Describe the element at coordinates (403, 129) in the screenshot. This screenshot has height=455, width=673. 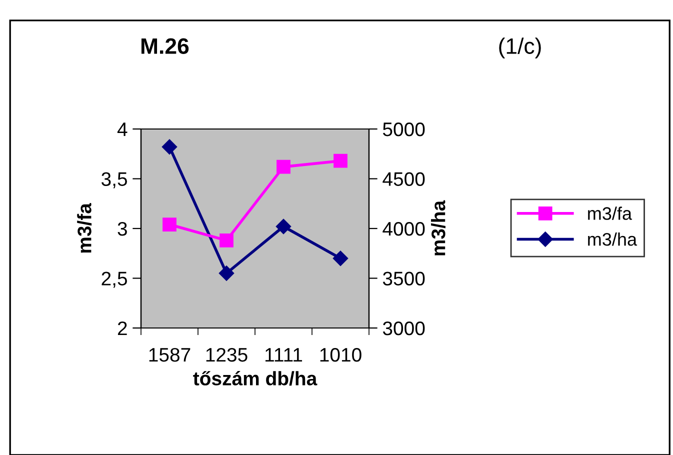
I see `y2-tick-label: 5000` at that location.